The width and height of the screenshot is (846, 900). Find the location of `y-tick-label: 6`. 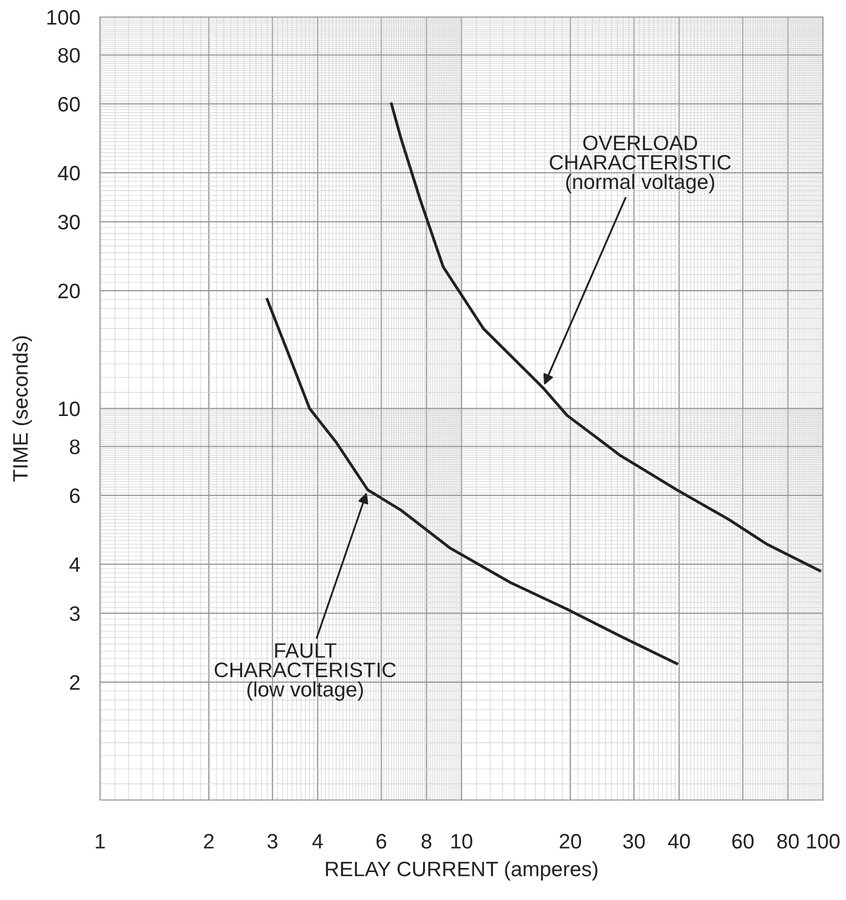

y-tick-label: 6 is located at coordinates (75, 496).